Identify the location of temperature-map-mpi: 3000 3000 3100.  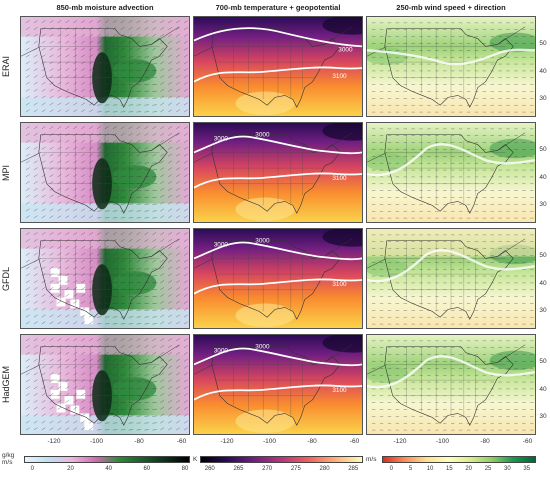
(278, 172).